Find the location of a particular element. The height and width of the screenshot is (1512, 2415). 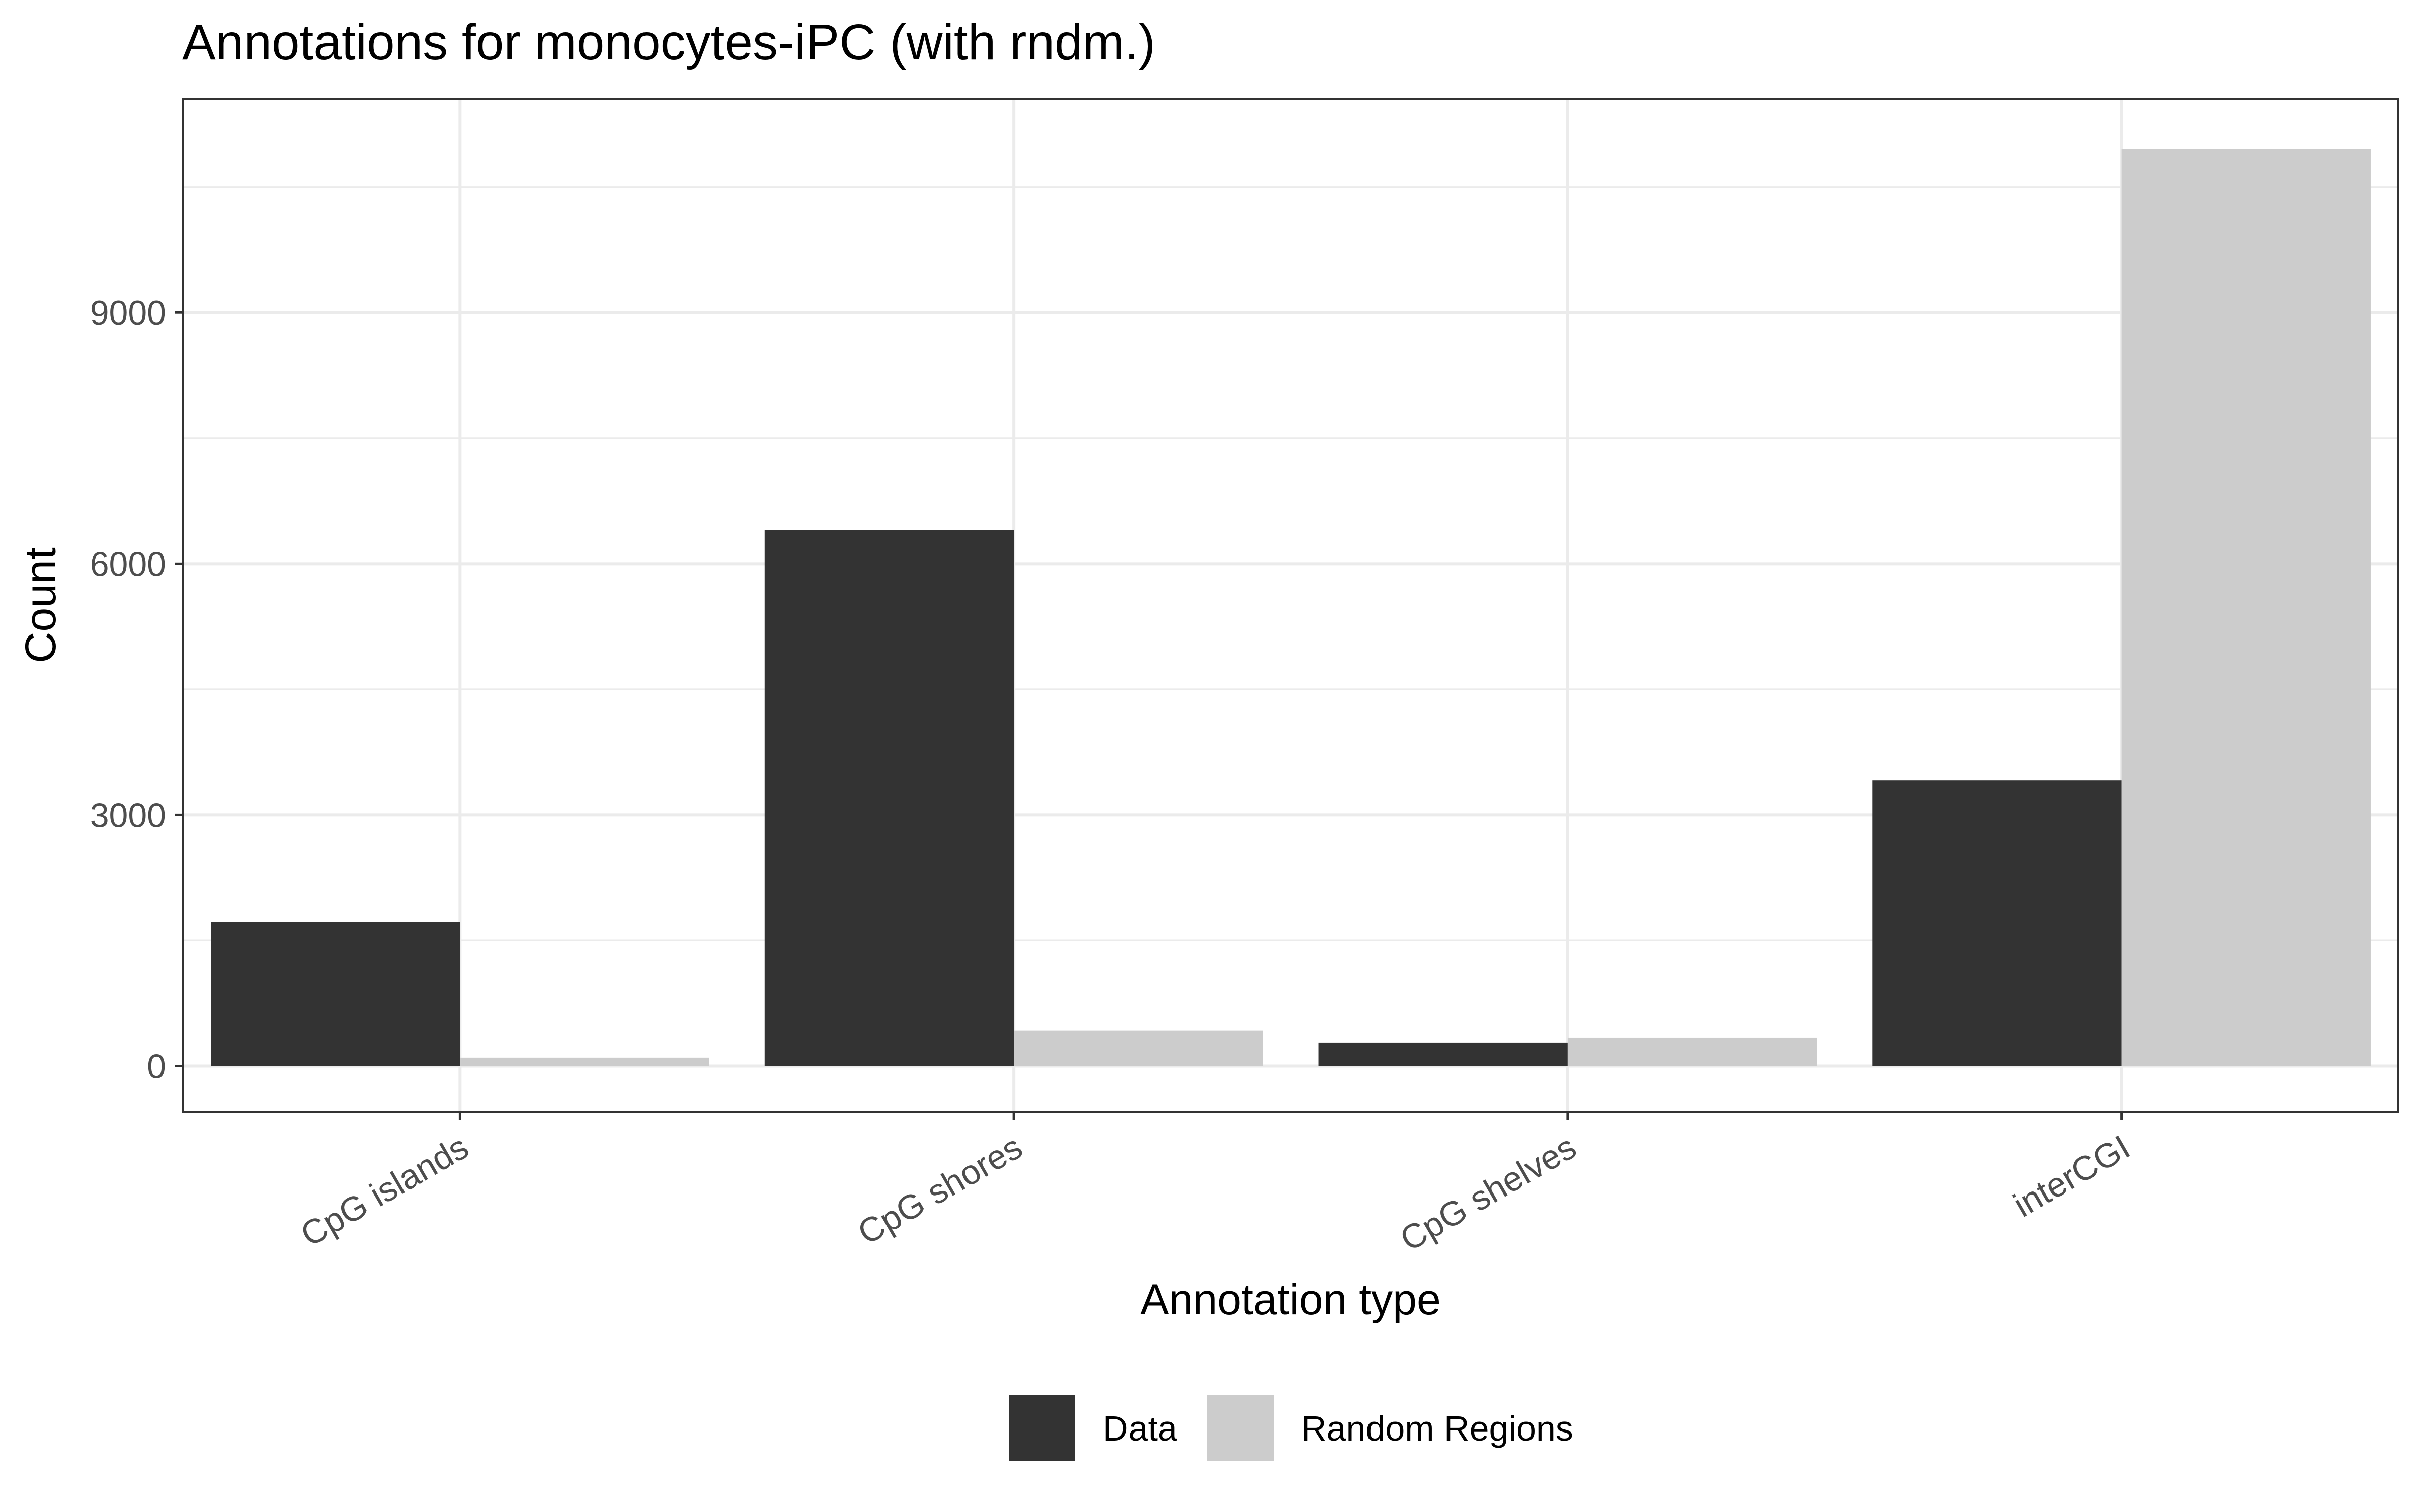

legend-label: Data is located at coordinates (1140, 1428).